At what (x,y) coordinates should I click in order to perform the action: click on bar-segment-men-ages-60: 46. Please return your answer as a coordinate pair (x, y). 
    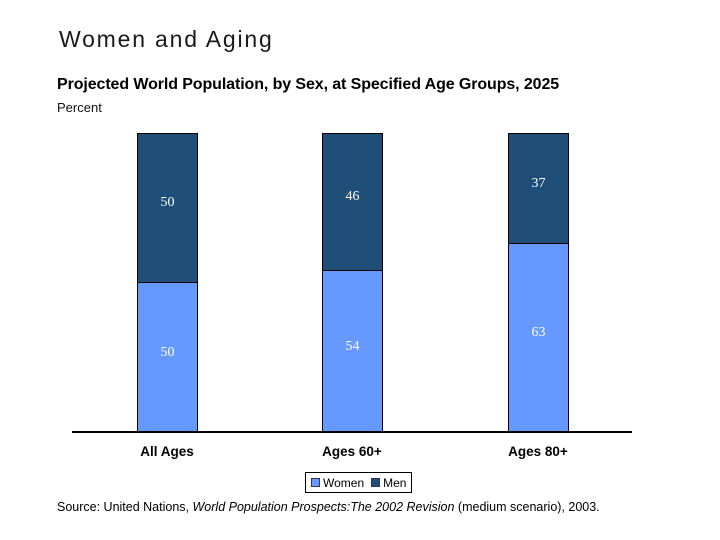
    Looking at the image, I should click on (352, 202).